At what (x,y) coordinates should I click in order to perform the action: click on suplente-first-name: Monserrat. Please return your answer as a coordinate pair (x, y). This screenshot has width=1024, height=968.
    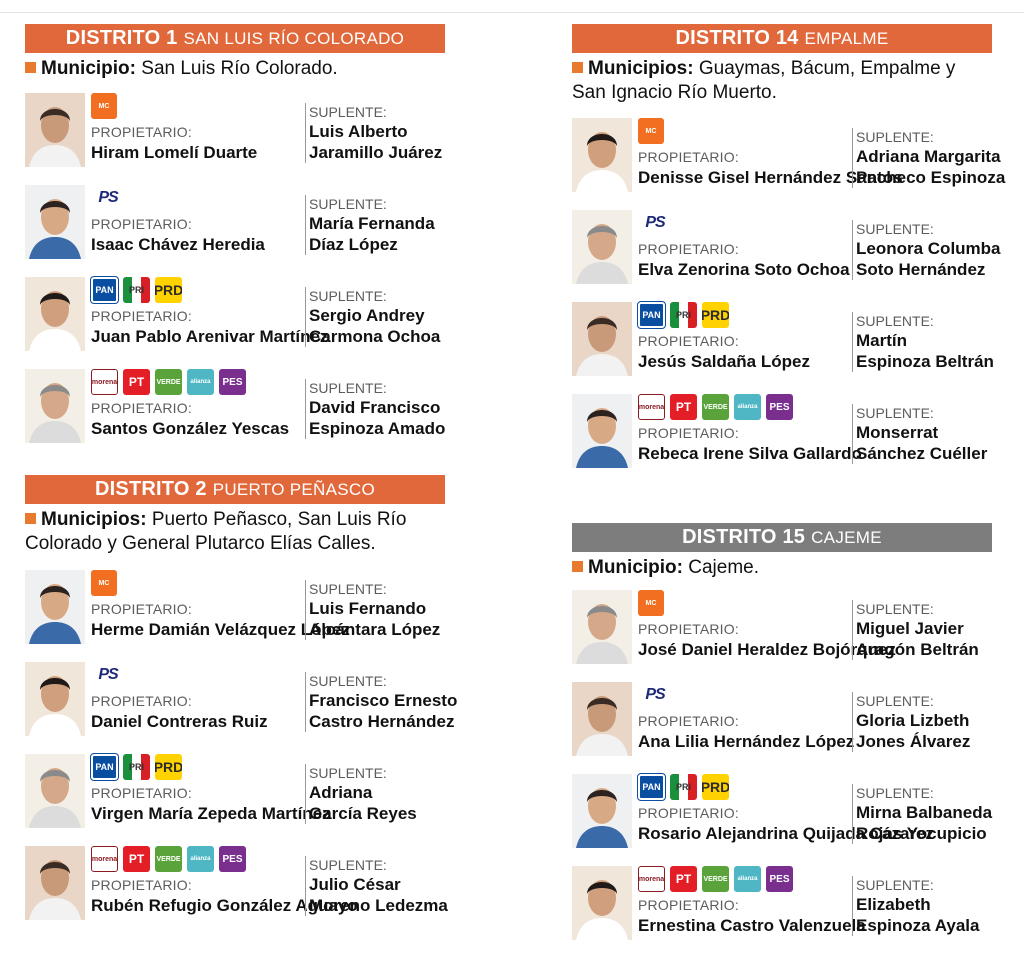
    Looking at the image, I should click on (897, 432).